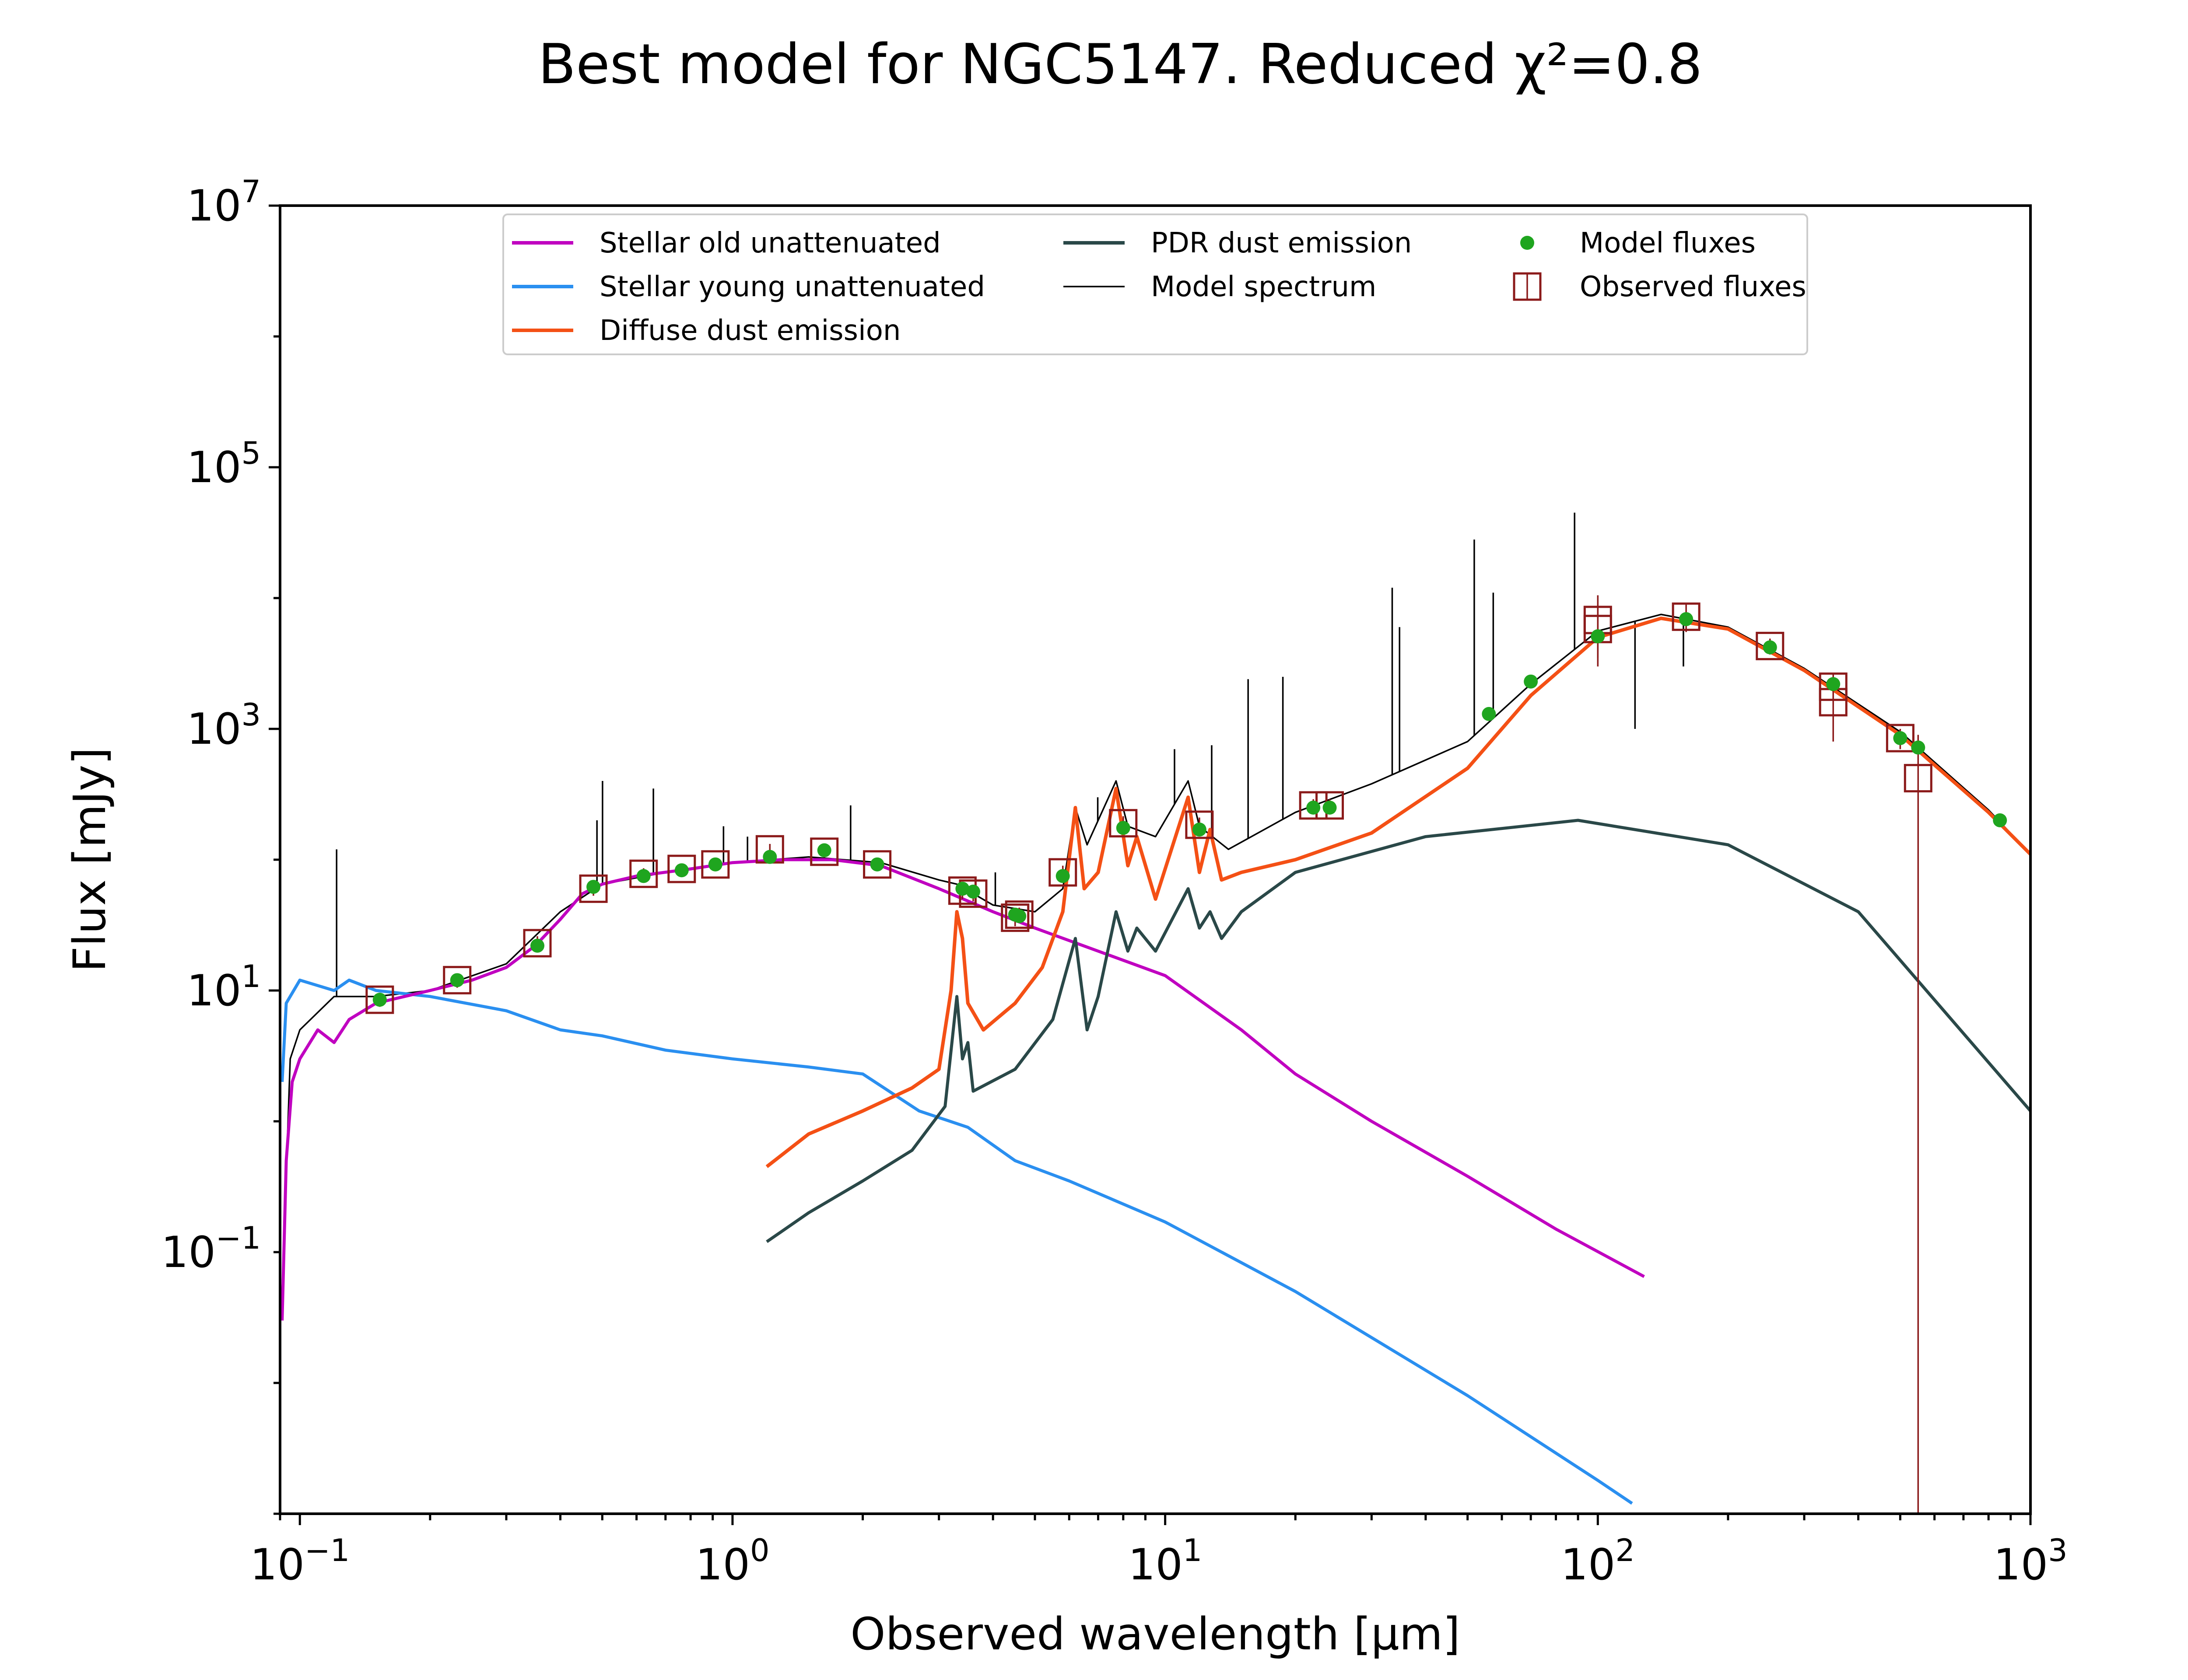 Image resolution: width=2188 pixels, height=1680 pixels. Describe the element at coordinates (1598, 1561) in the screenshot. I see `x-tick-label: 10²` at that location.